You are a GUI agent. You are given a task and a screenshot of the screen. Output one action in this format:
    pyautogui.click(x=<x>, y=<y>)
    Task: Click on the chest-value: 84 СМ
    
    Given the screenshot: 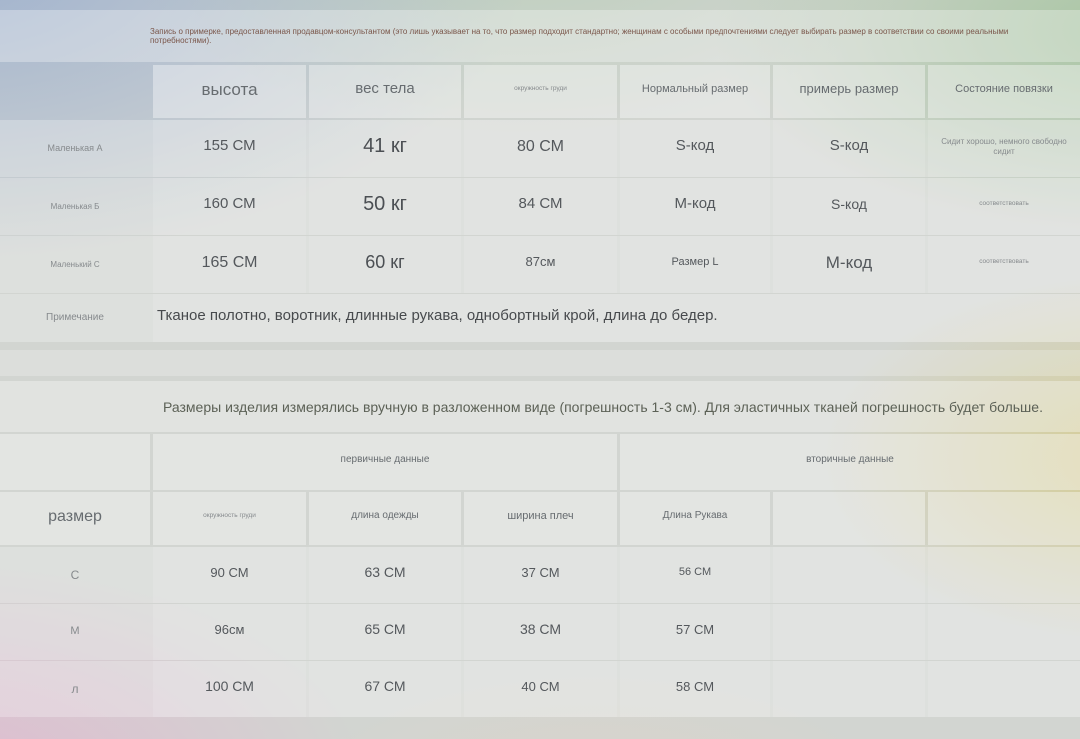 What is the action you would take?
    pyautogui.click(x=540, y=206)
    